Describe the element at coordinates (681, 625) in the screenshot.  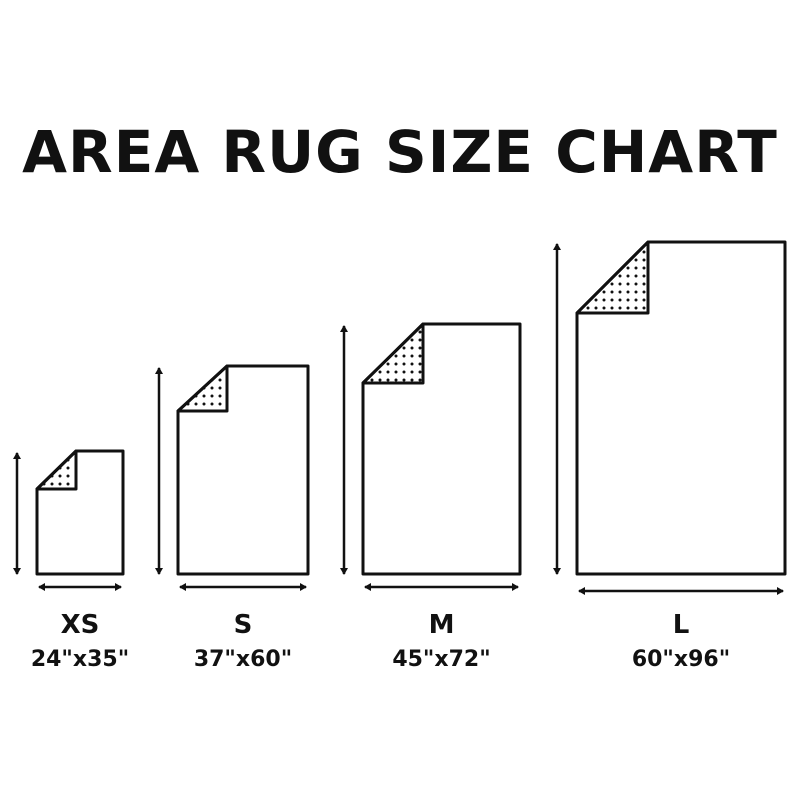
I see `size-label: L` at that location.